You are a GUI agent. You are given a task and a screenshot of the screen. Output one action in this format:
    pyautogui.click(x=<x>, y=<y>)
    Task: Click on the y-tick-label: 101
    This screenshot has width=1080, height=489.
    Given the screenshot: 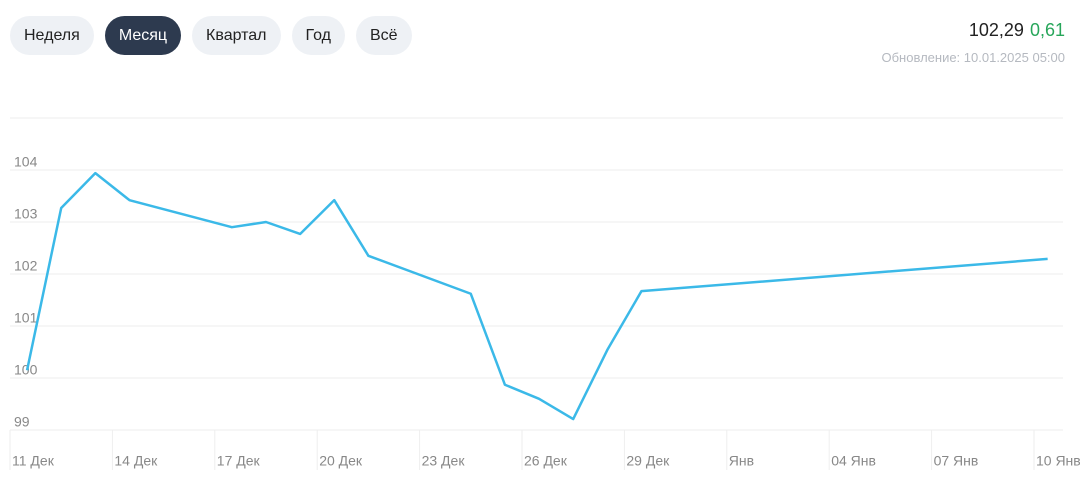 What is the action you would take?
    pyautogui.click(x=26, y=318)
    